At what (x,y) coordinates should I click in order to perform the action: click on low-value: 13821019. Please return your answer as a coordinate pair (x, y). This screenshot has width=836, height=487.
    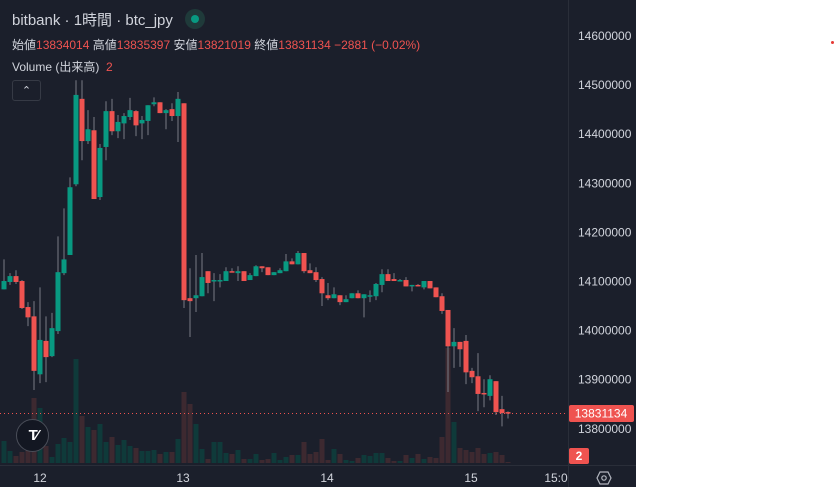
    Looking at the image, I should click on (224, 45).